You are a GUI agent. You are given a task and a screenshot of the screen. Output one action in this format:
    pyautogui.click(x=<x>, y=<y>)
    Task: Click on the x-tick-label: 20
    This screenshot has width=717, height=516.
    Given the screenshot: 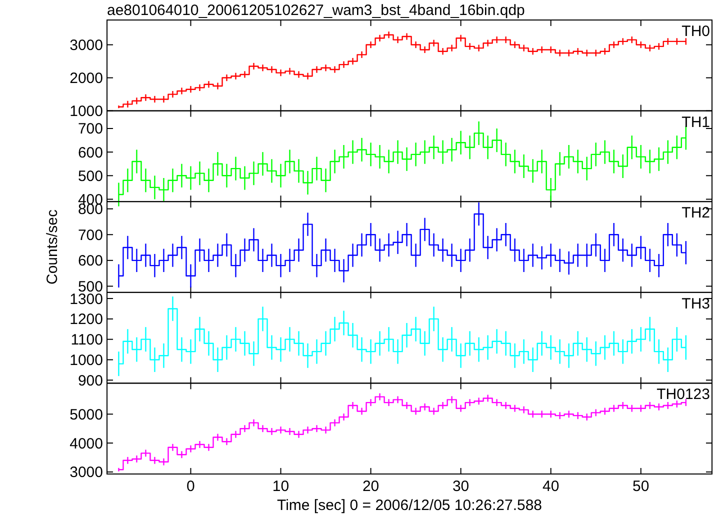 What is the action you would take?
    pyautogui.click(x=371, y=486)
    